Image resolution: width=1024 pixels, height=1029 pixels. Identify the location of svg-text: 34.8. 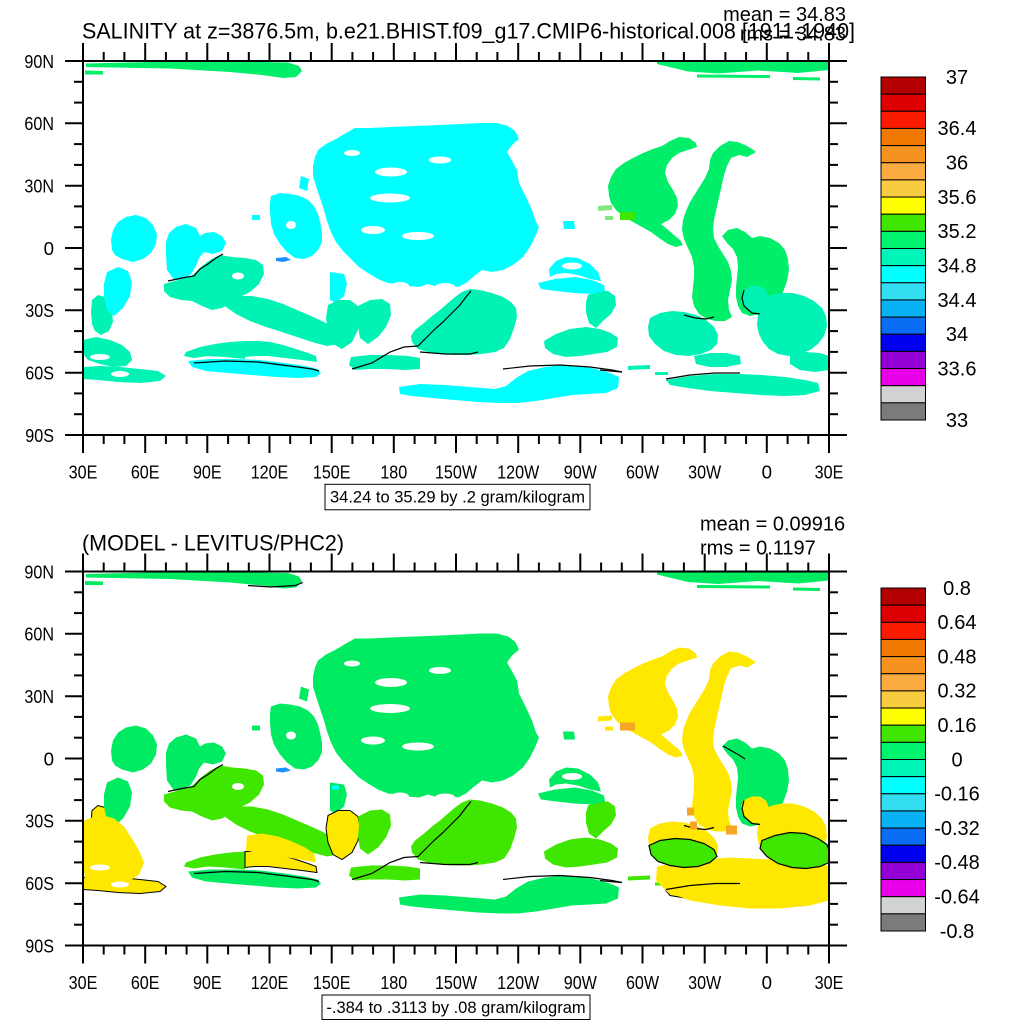
(957, 266).